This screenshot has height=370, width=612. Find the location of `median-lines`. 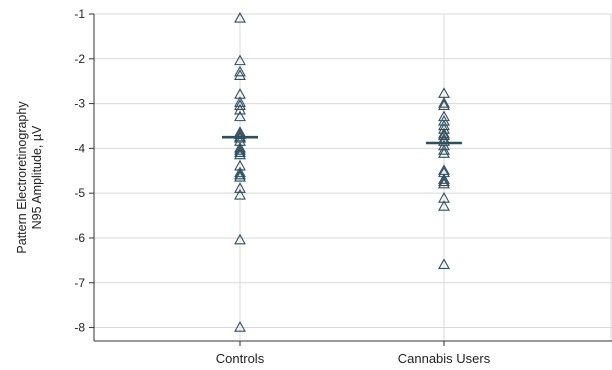

median-lines is located at coordinates (342, 140).